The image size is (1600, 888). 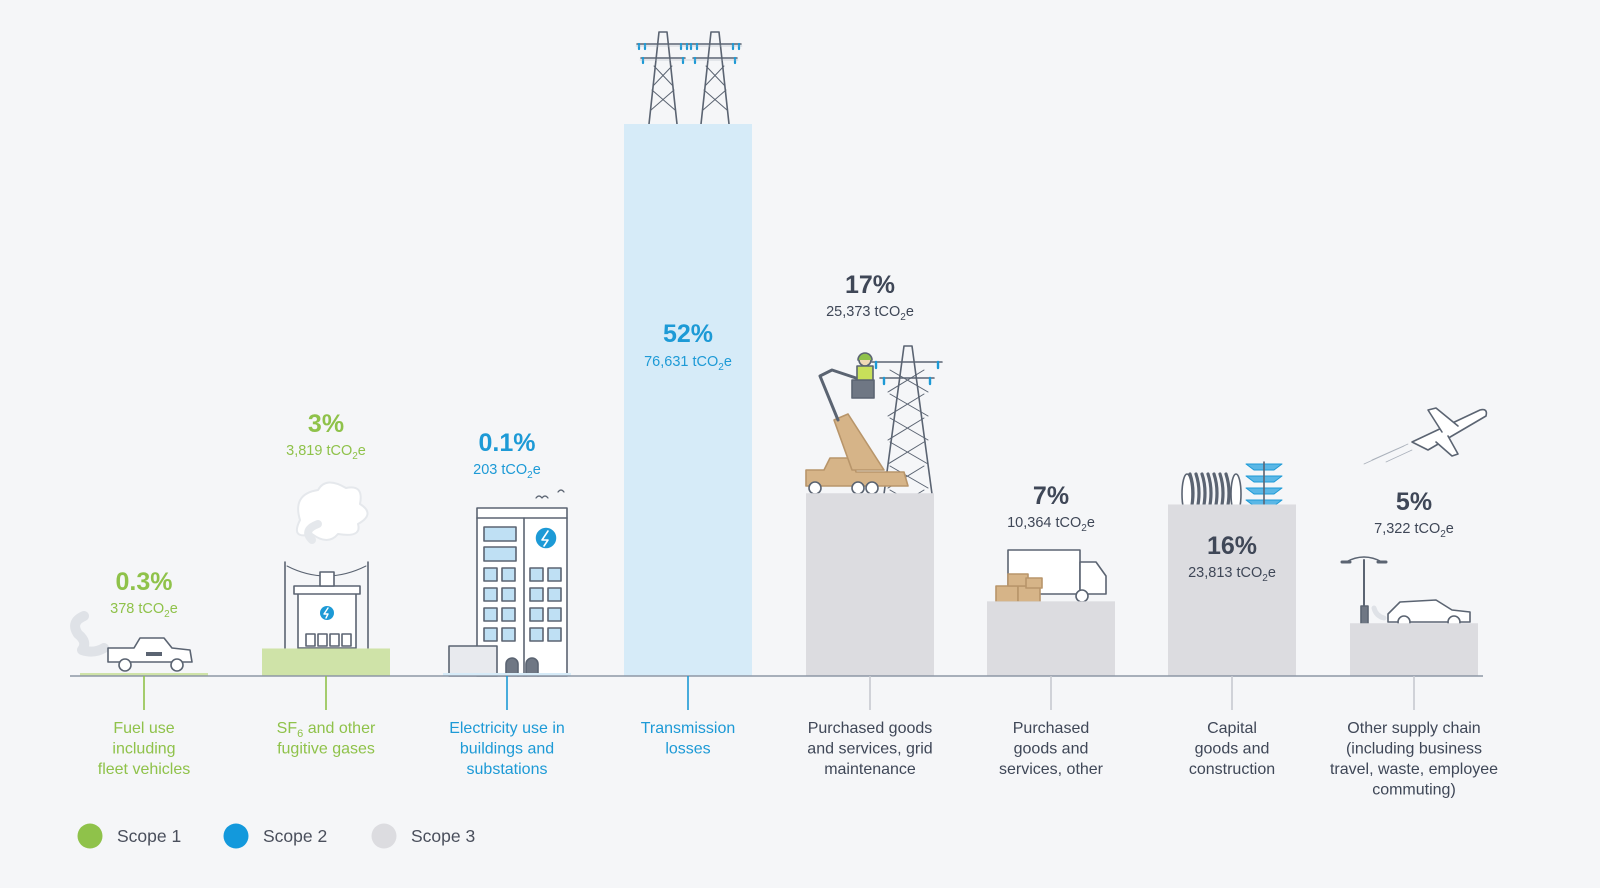 What do you see at coordinates (688, 363) in the screenshot?
I see `value-label-transmission-losses: 76,631 tCO2e` at bounding box center [688, 363].